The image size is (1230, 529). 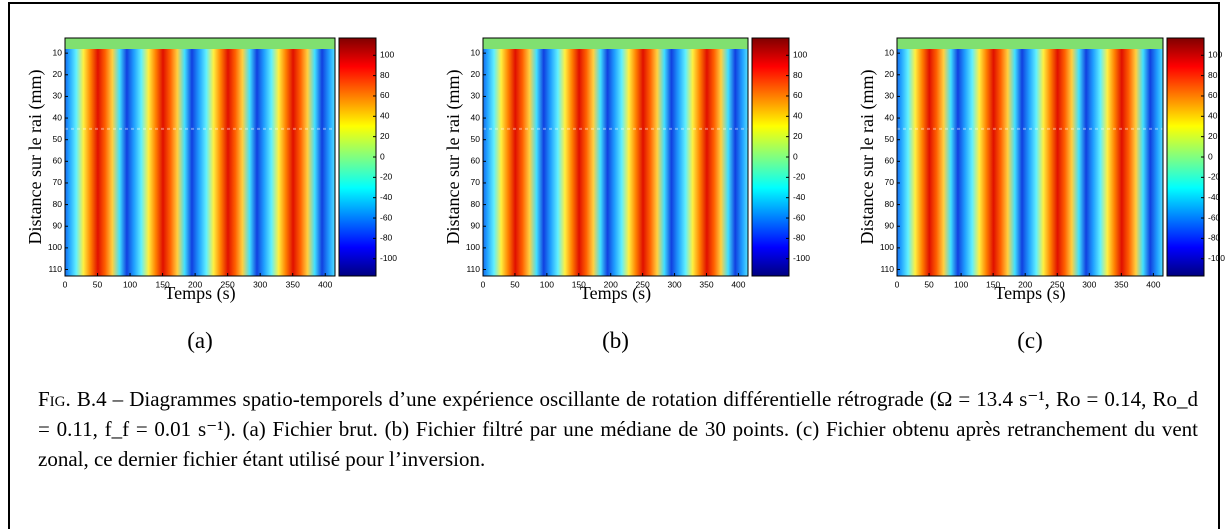 What do you see at coordinates (615, 340) in the screenshot?
I see `panel-label: (b)` at bounding box center [615, 340].